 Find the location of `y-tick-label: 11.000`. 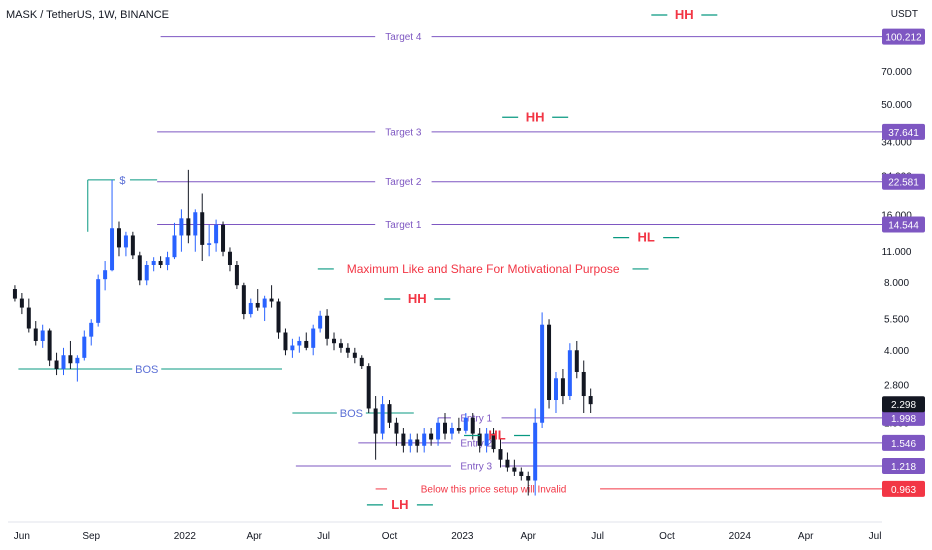

y-tick-label: 11.000 is located at coordinates (897, 252).